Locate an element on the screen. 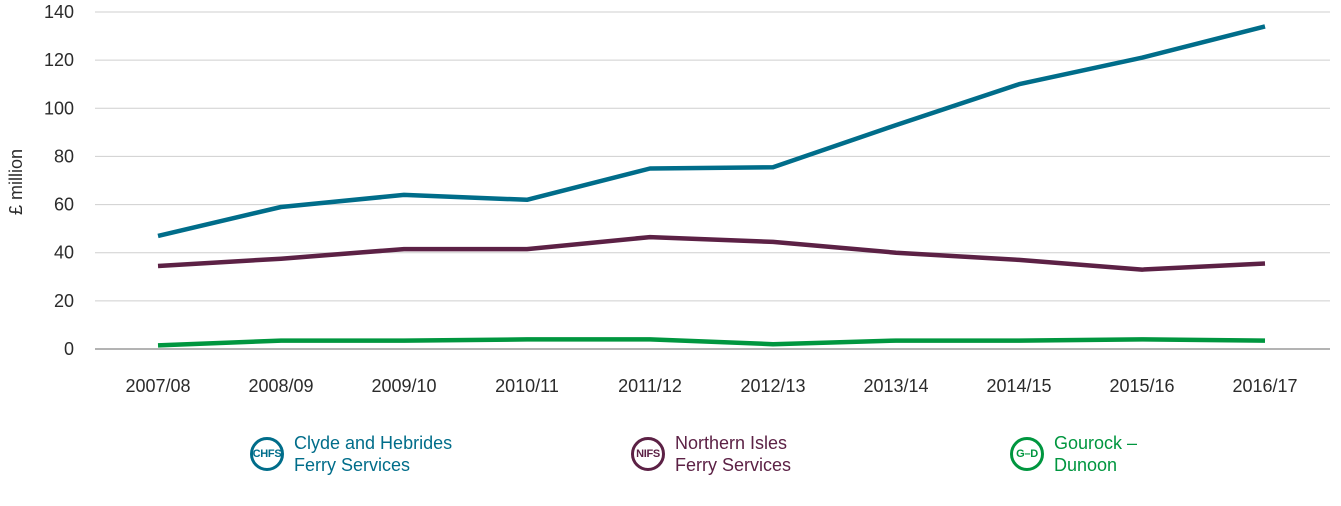  legend-item-nifs: NIFS Northern Isles Ferry Services is located at coordinates (711, 454).